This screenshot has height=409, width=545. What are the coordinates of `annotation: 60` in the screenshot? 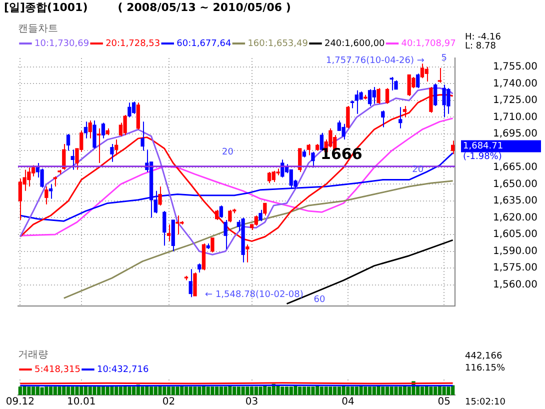 It's located at (320, 300).